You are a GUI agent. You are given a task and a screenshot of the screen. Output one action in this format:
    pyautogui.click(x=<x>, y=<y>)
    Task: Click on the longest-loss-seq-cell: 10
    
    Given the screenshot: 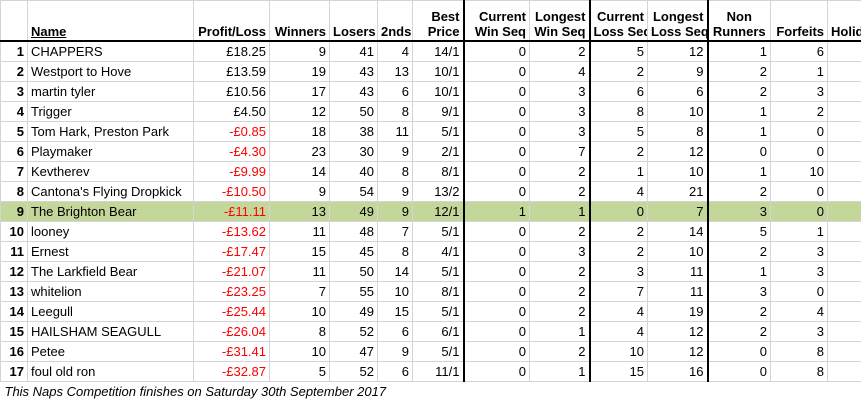 What is the action you would take?
    pyautogui.click(x=678, y=171)
    